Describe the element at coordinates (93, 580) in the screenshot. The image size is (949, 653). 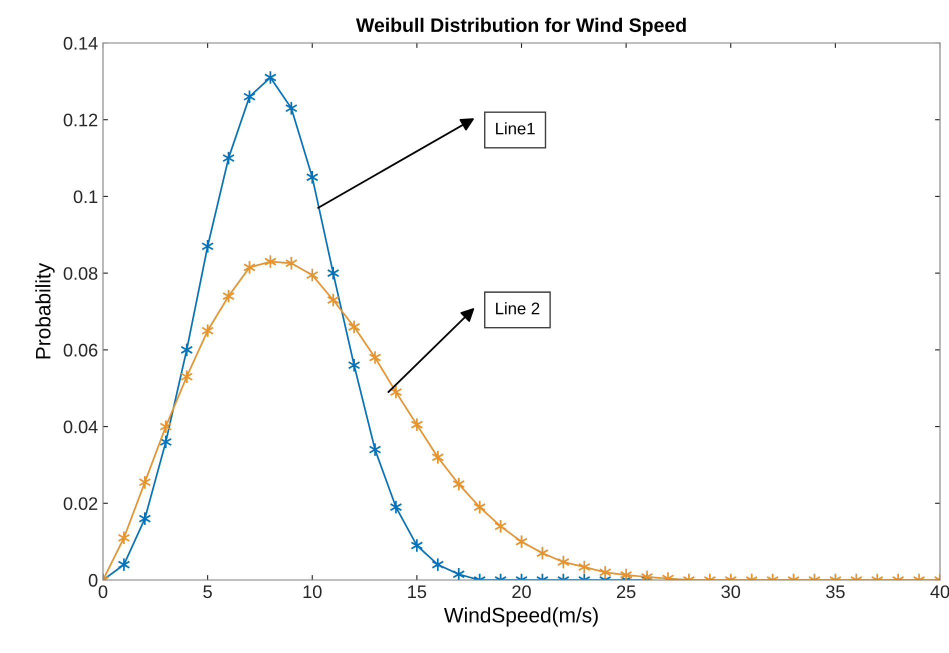
I see `y-tick-label: 0` at that location.